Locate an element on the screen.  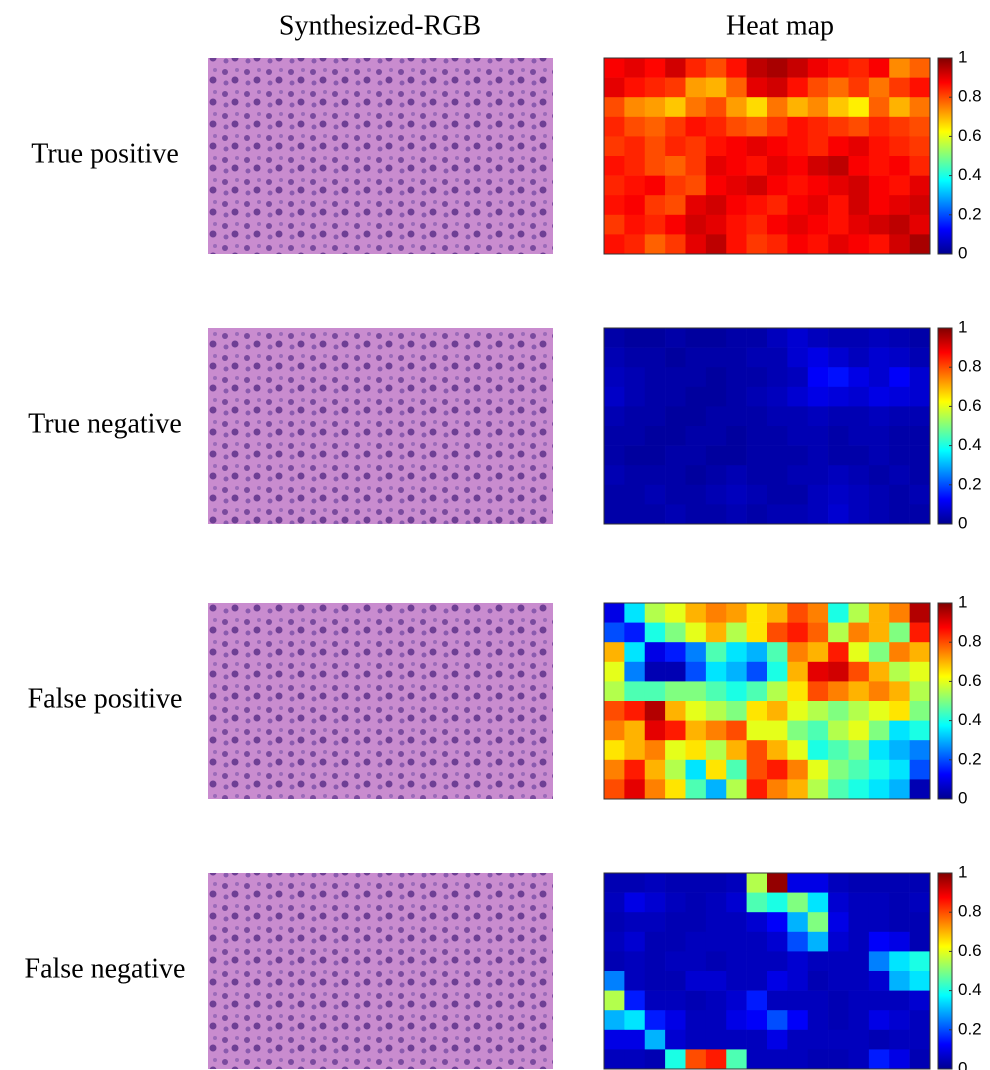
colorbar is located at coordinates (945, 971).